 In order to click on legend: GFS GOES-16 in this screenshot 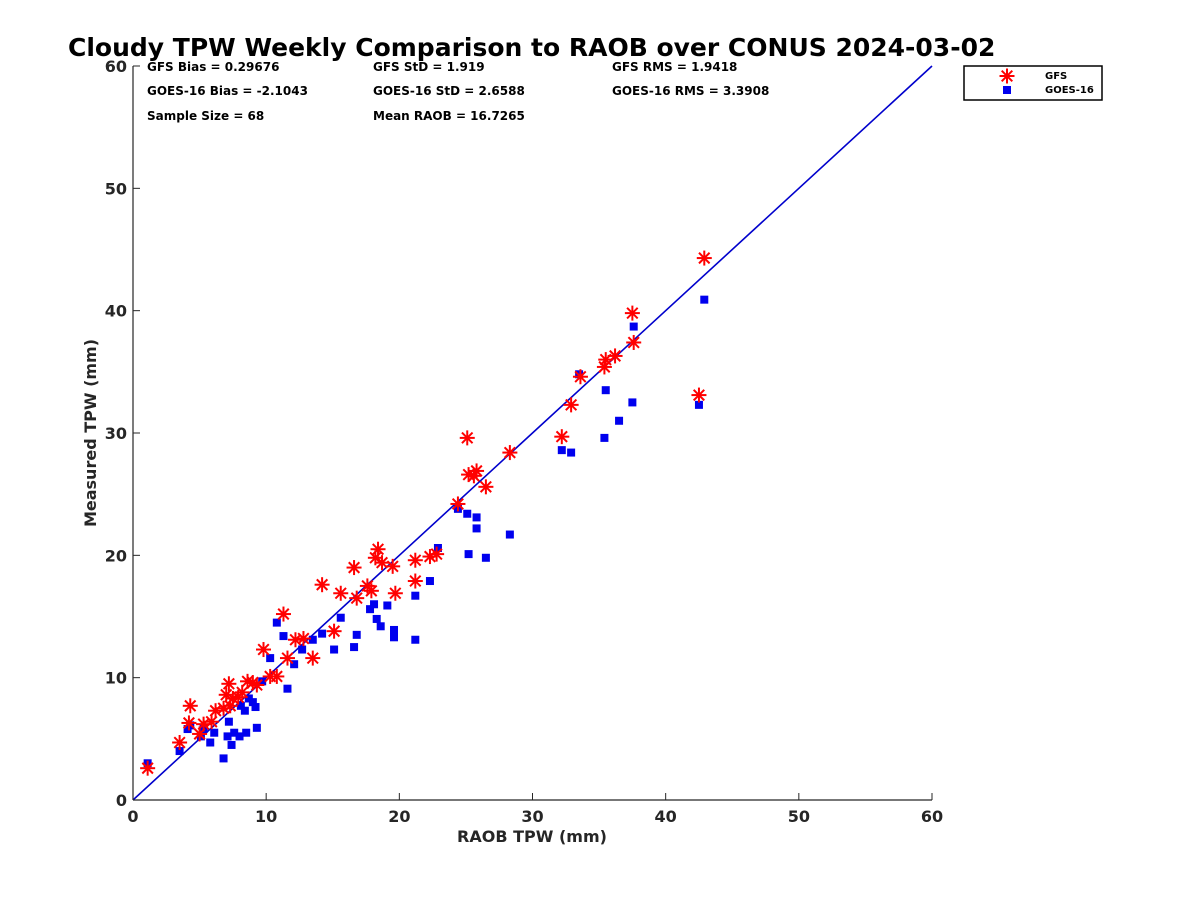, I will do `click(1033, 83)`.